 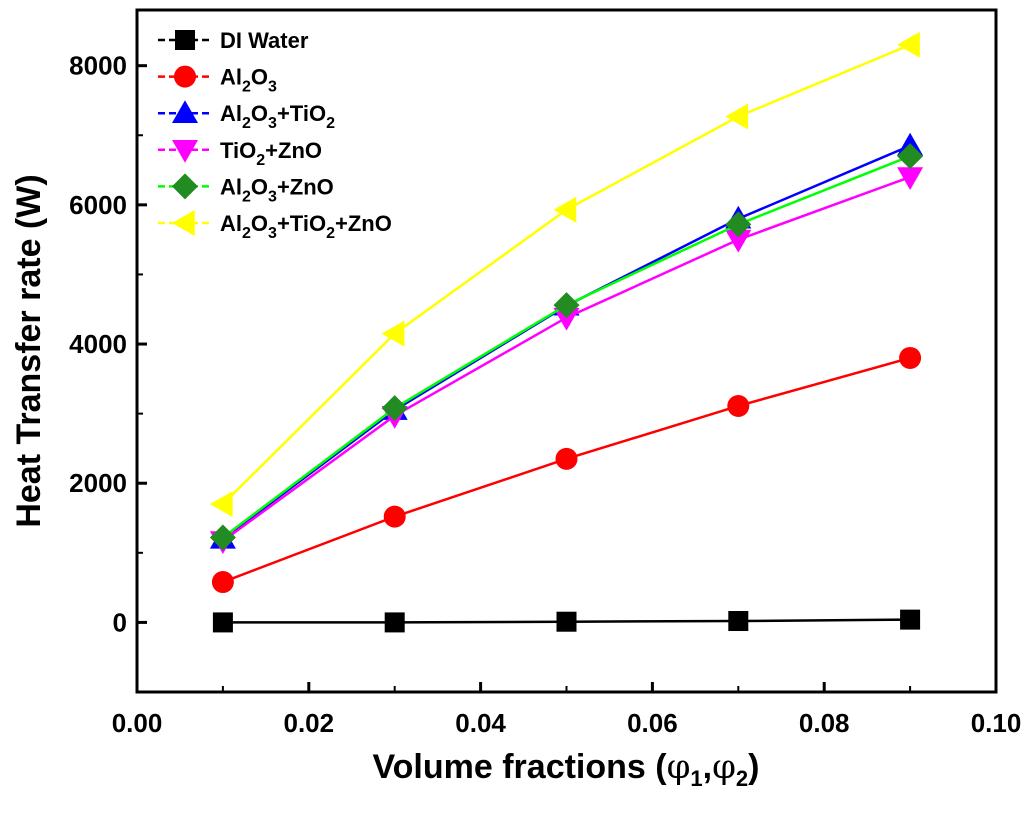 I want to click on y-tick-label: 6000, so click(x=98, y=205).